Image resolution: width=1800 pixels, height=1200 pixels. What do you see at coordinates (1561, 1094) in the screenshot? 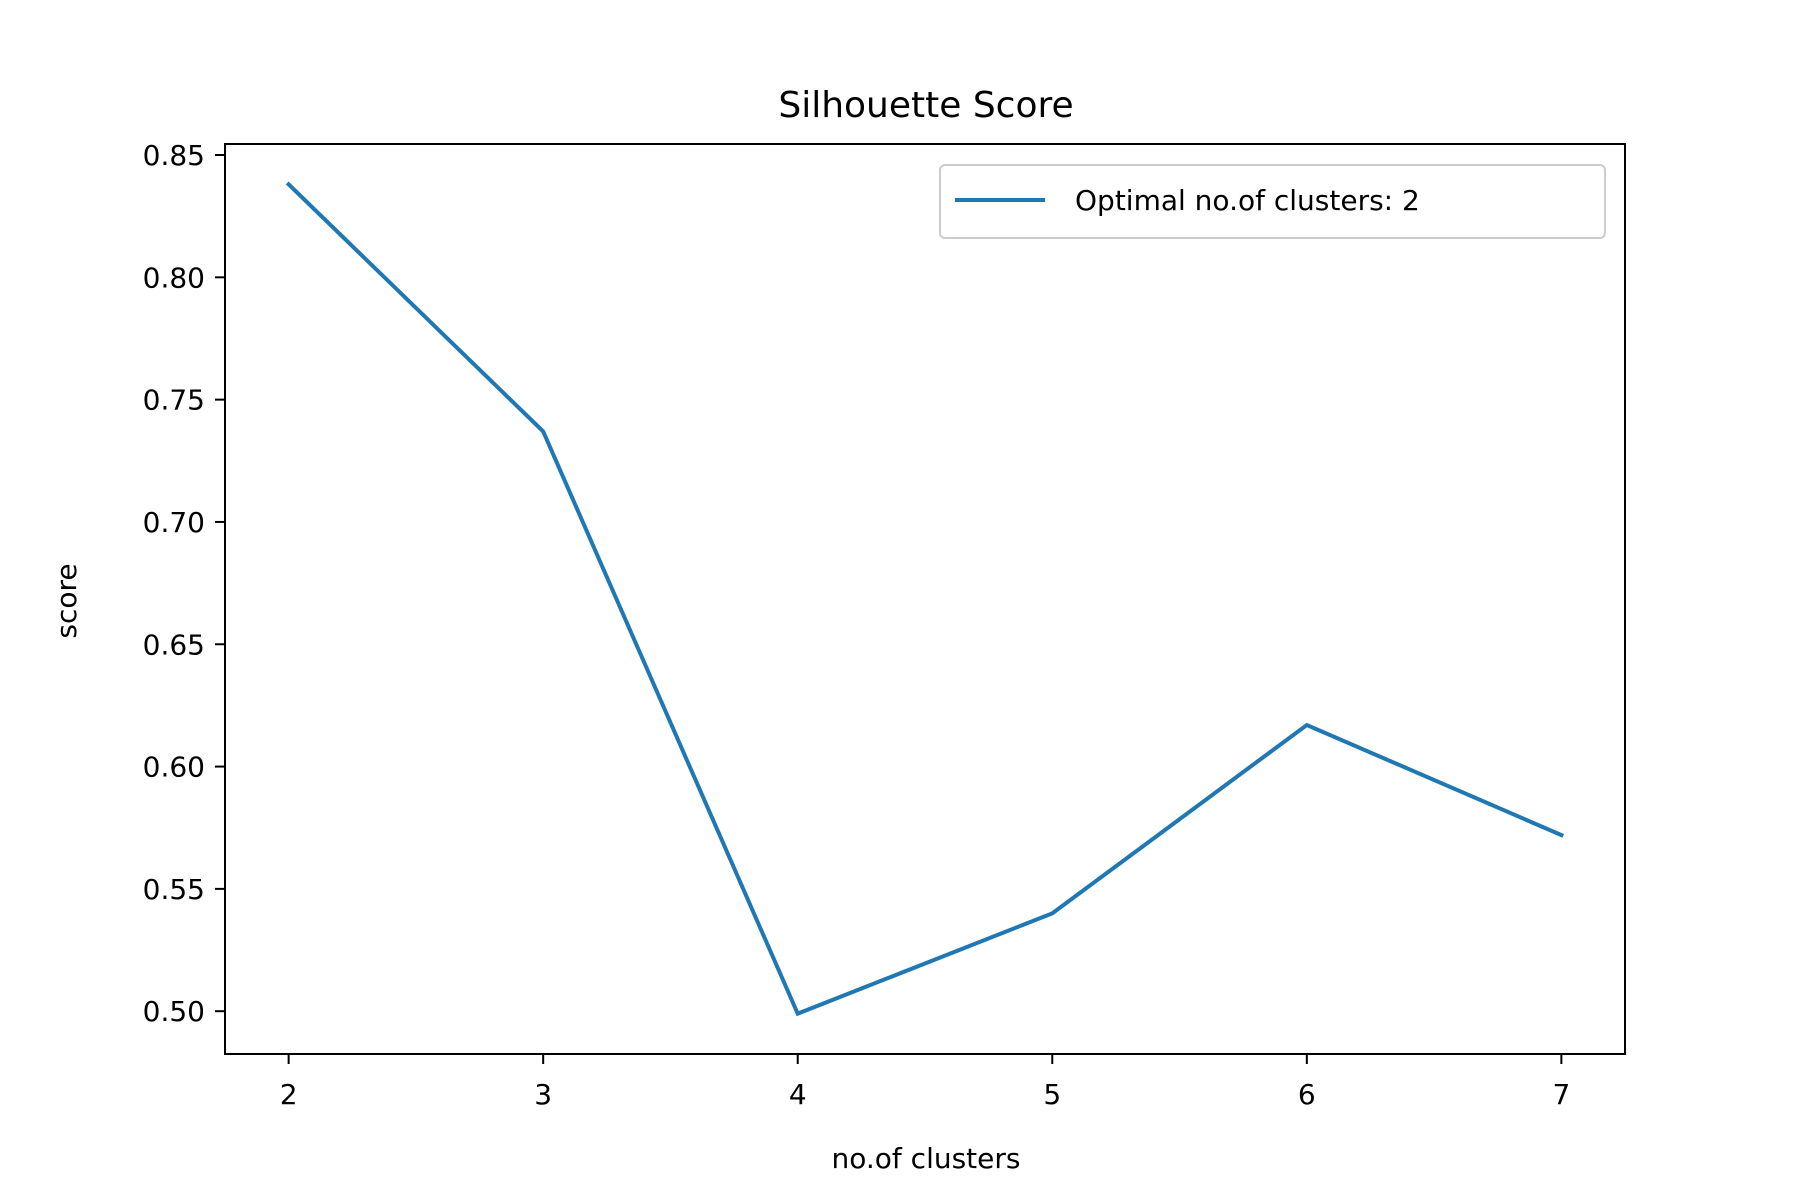
I see `x-tick-label: 7` at bounding box center [1561, 1094].